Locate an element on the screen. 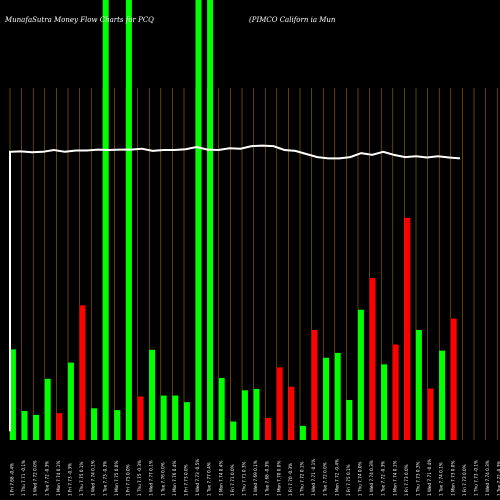  x-tick-label: 1 Thu 7.72 0.1% is located at coordinates (302, 478).